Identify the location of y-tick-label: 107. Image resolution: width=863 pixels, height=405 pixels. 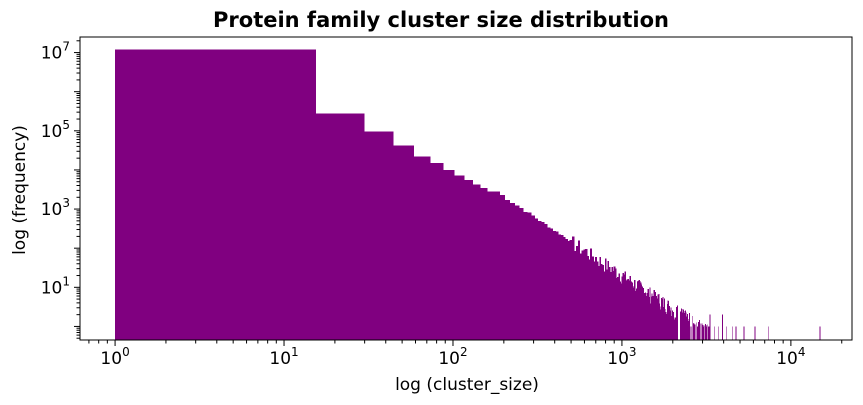
(55, 52).